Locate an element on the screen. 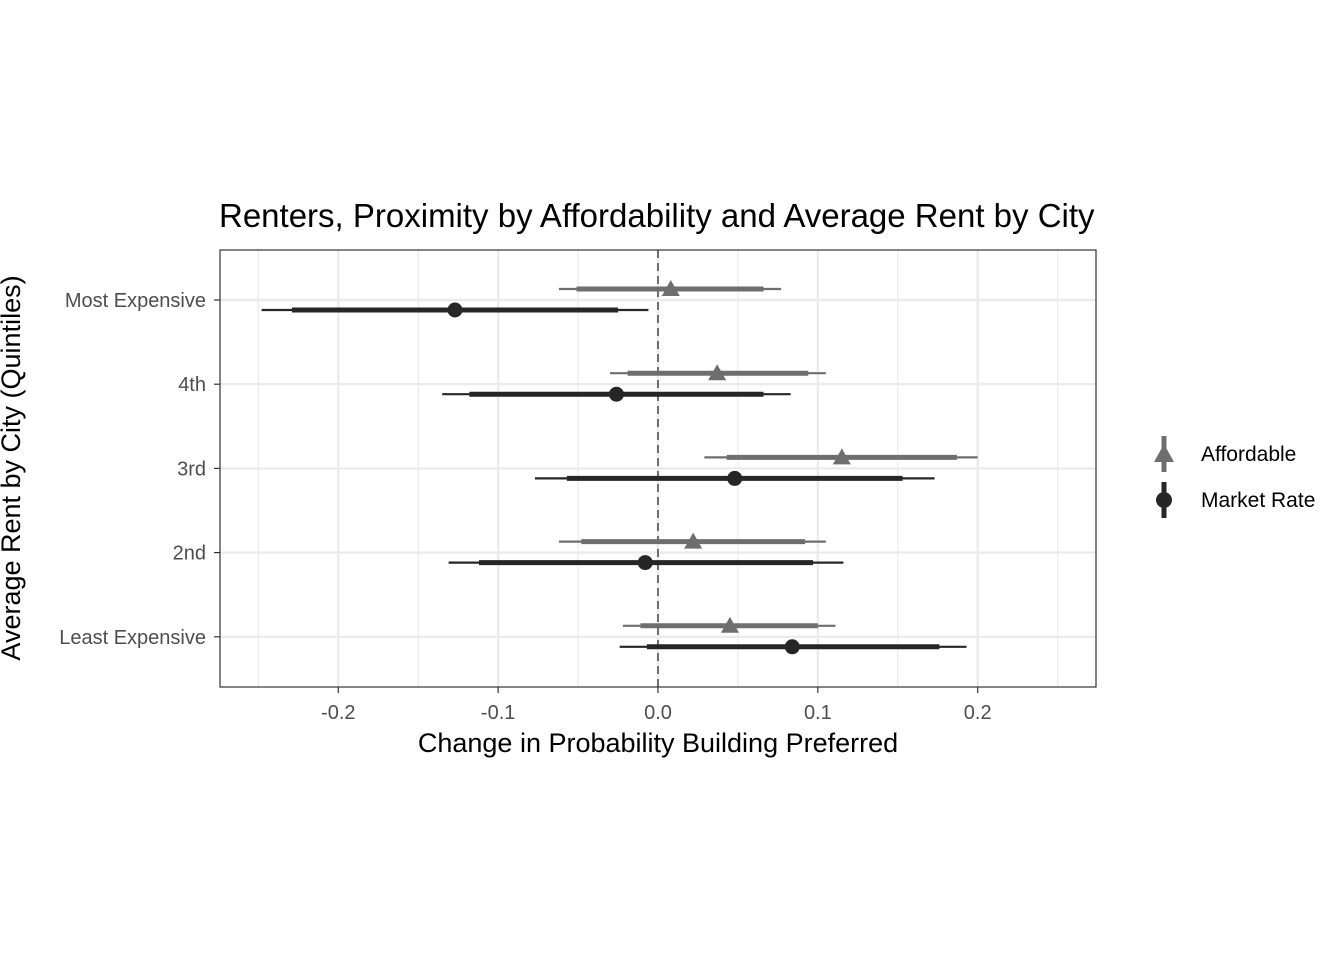 This screenshot has width=1344, height=960. x-axis: -0.2 -0.1 0.0 0.1 0.2 is located at coordinates (656, 705).